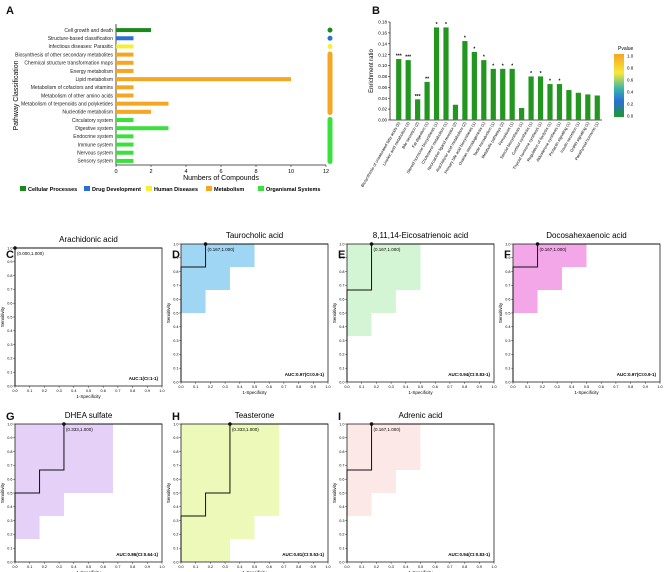 This screenshot has width=669, height=572. What do you see at coordinates (229, 190) in the screenshot?
I see `legend-label-a: Metabolism` at bounding box center [229, 190].